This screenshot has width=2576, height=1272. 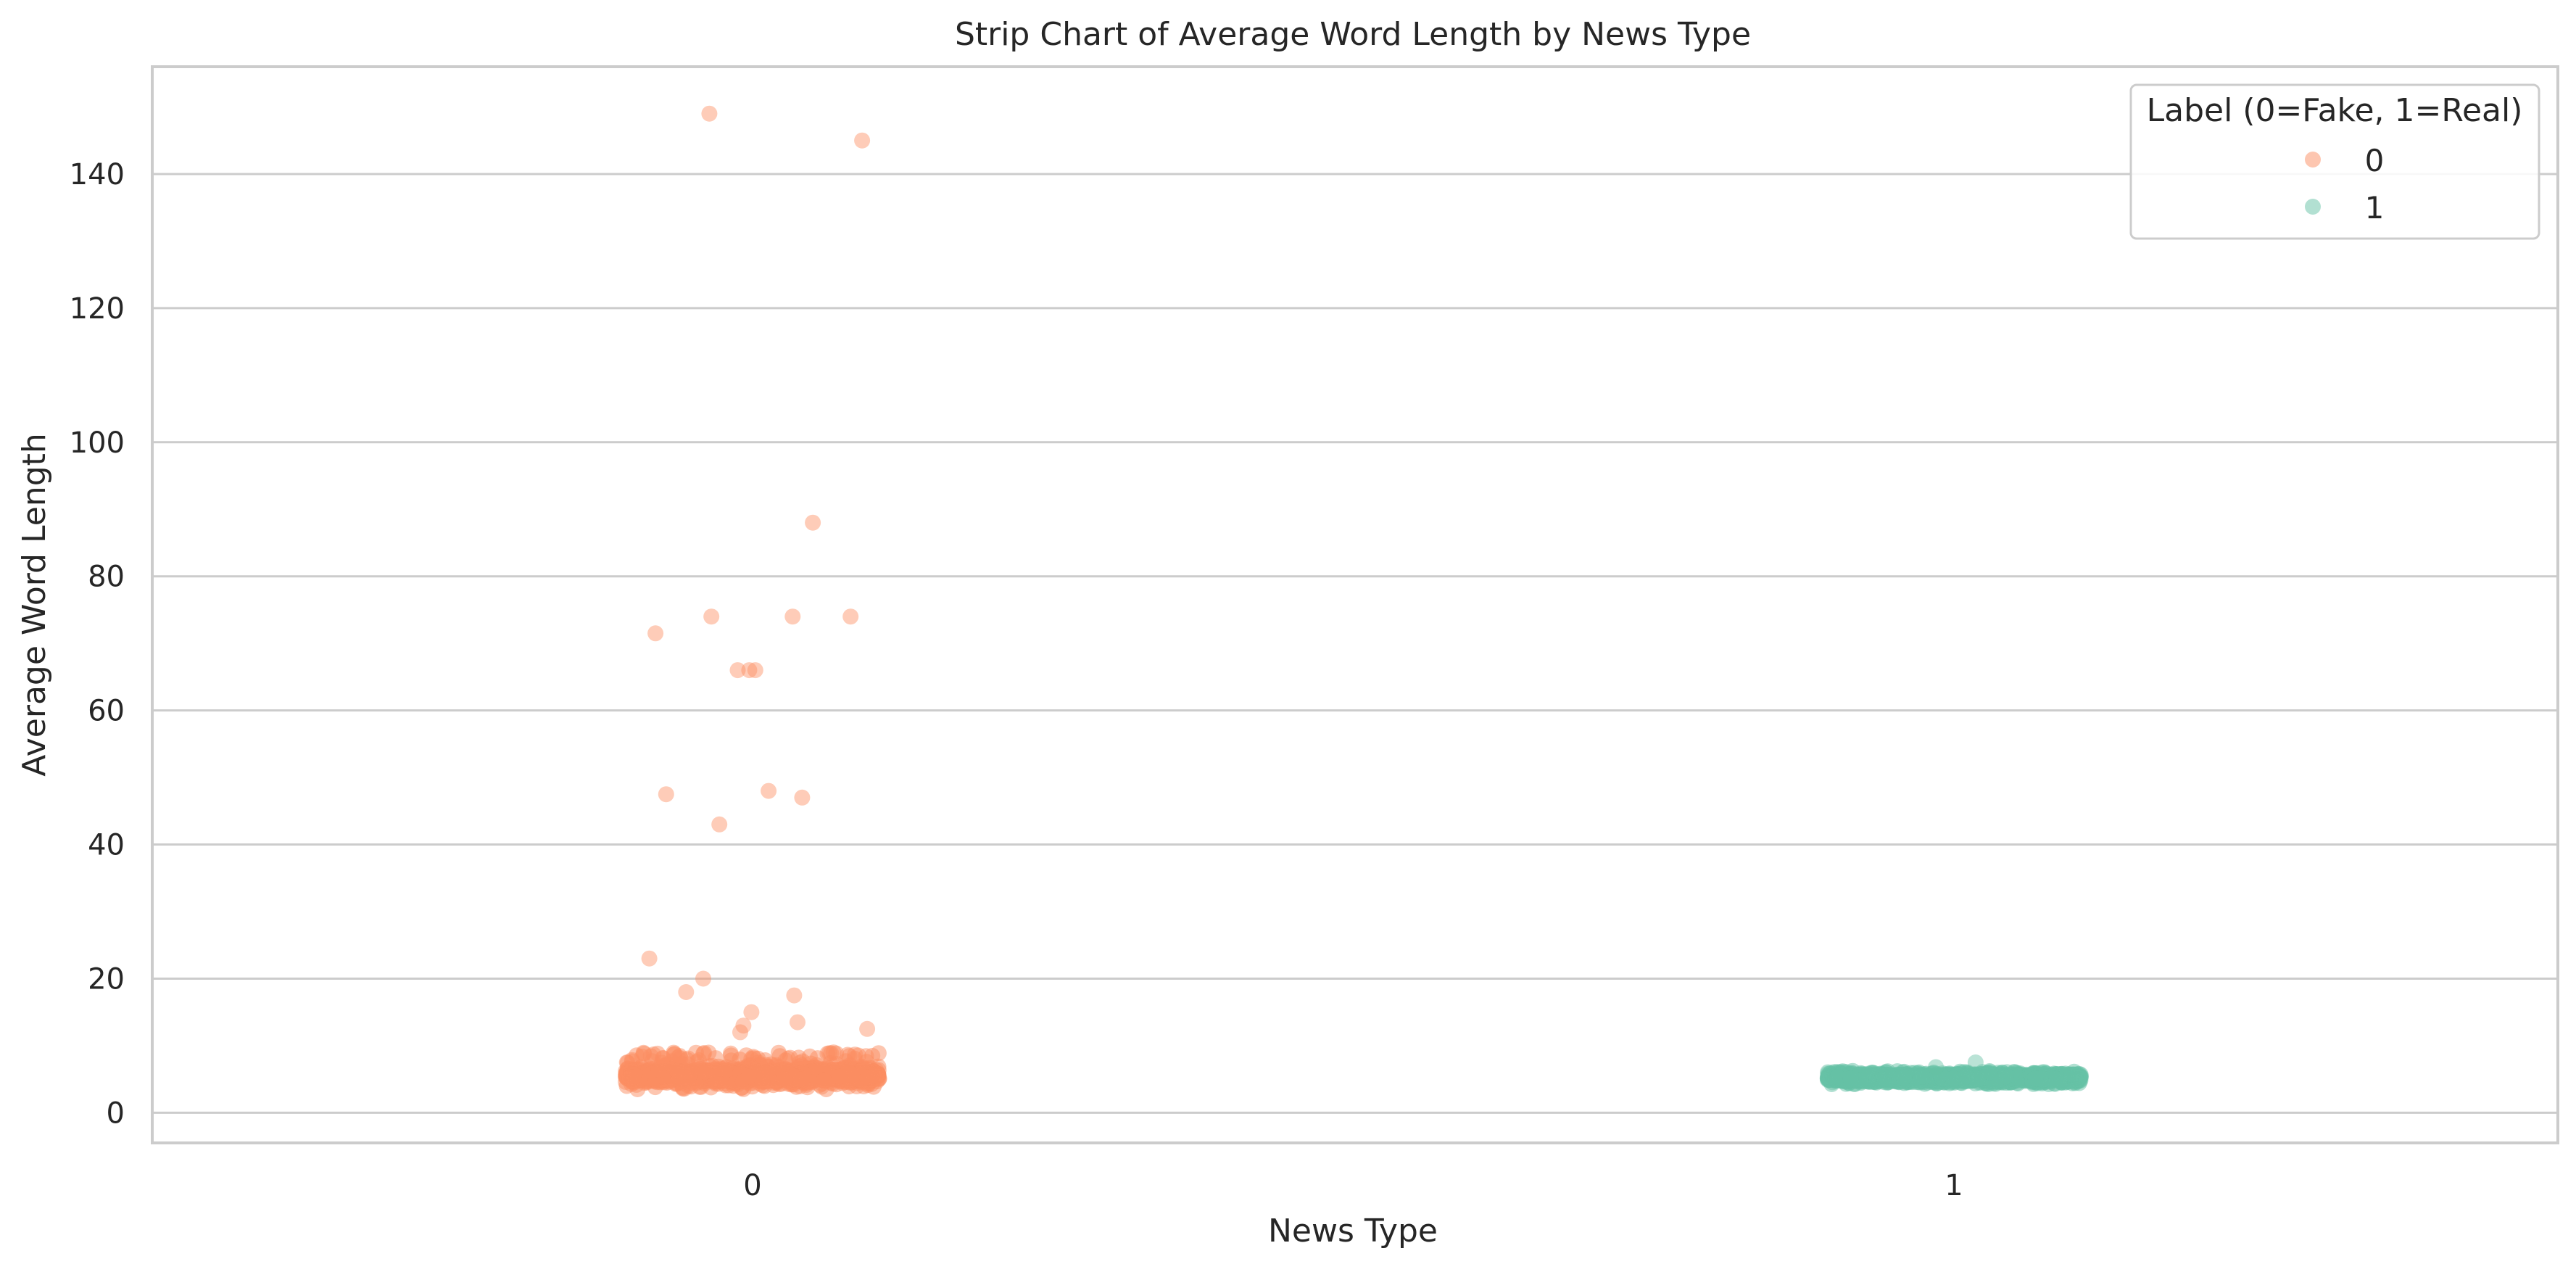 What do you see at coordinates (97, 174) in the screenshot?
I see `y-tick-label: 140` at bounding box center [97, 174].